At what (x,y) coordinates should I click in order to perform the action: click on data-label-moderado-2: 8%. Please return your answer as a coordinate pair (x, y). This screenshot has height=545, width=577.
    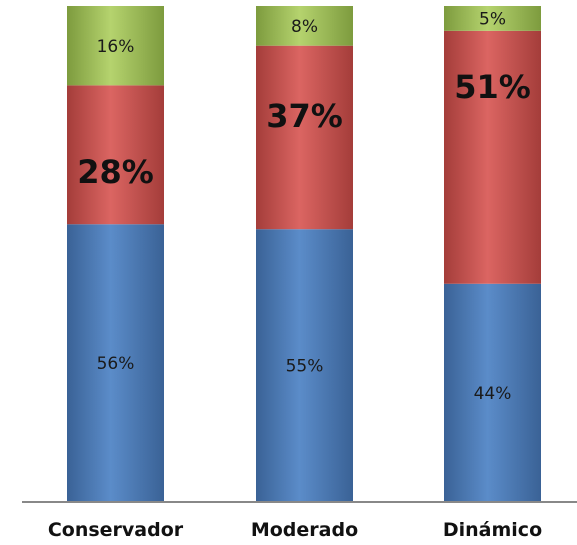
    Looking at the image, I should click on (304, 27).